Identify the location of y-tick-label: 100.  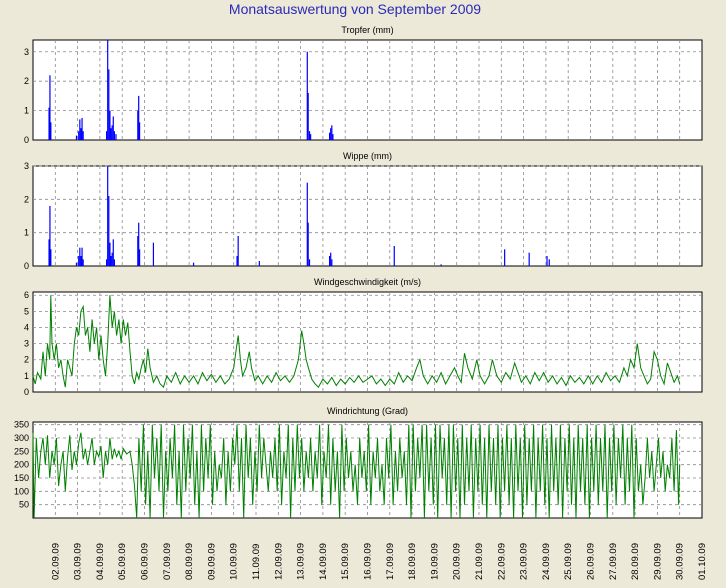
(21, 491).